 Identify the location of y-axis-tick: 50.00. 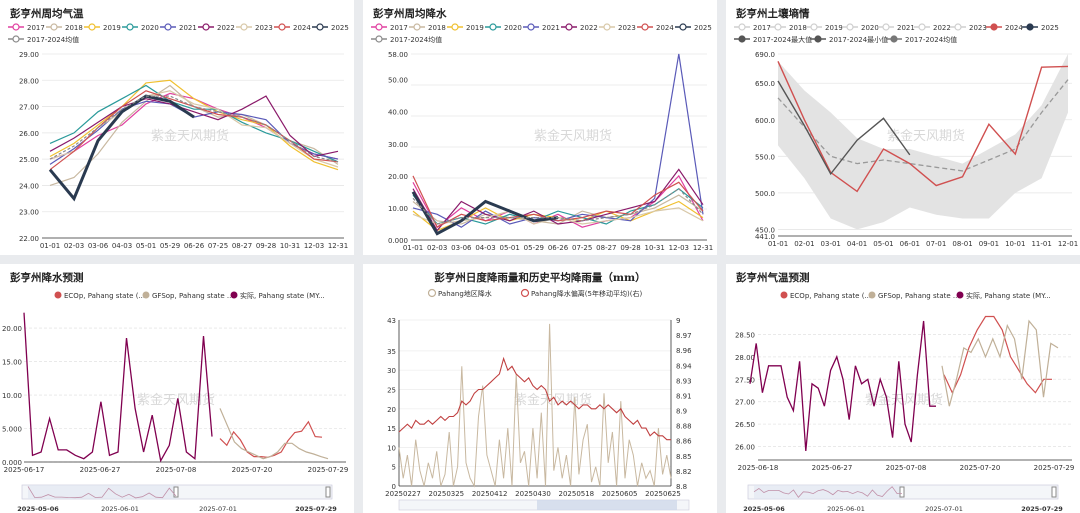
(398, 81).